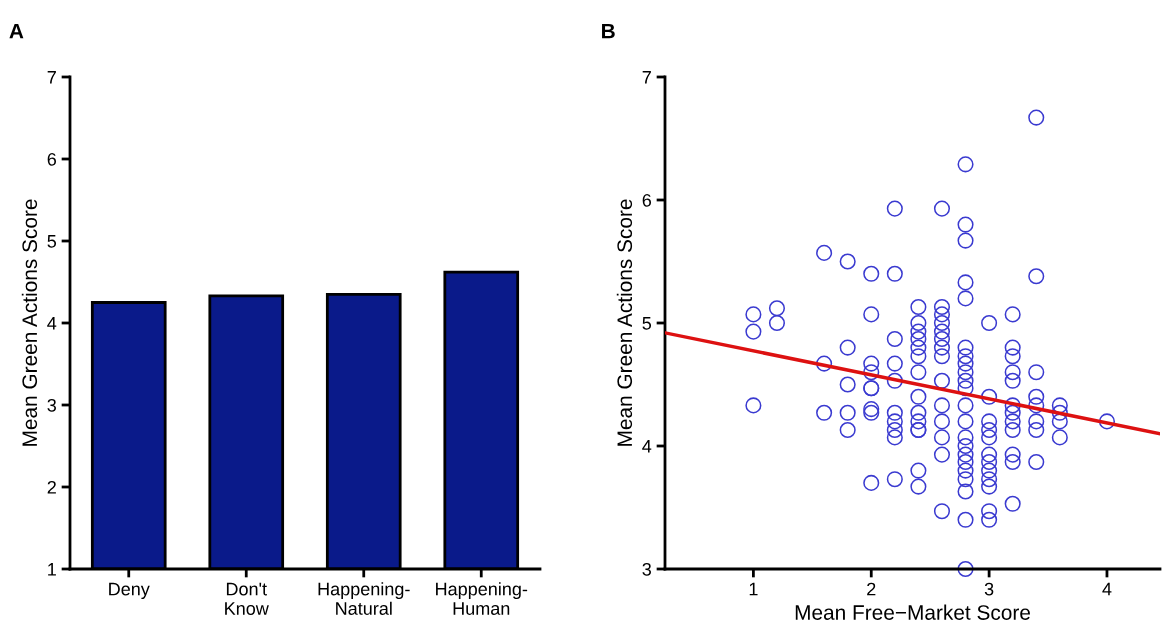  What do you see at coordinates (52, 569) in the screenshot?
I see `y-tick-label: 1` at bounding box center [52, 569].